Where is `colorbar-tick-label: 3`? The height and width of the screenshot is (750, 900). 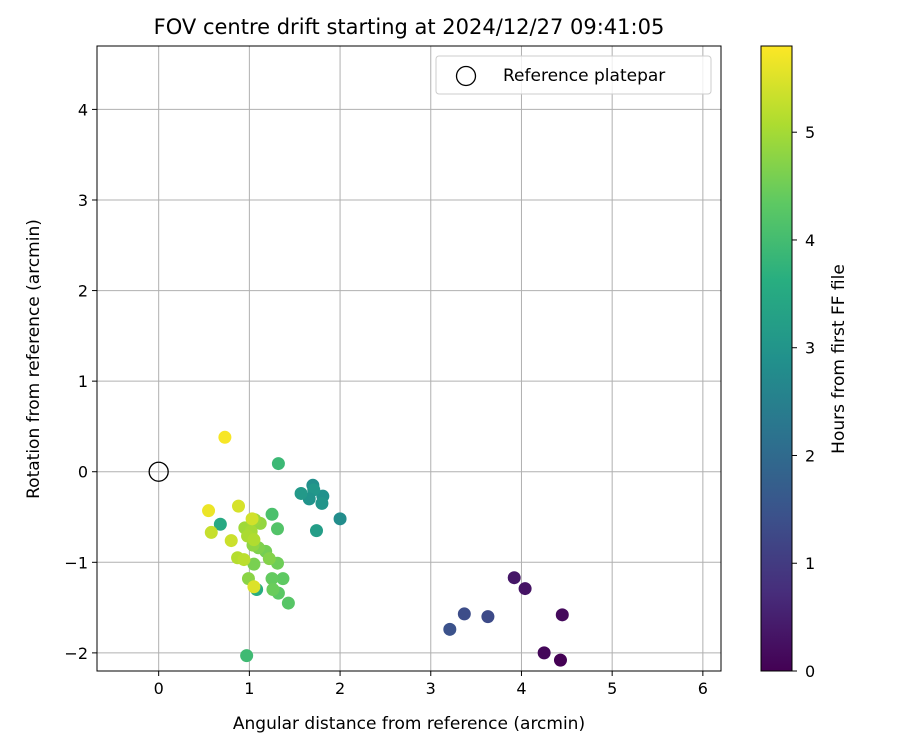
colorbar-tick-label: 3 is located at coordinates (810, 348).